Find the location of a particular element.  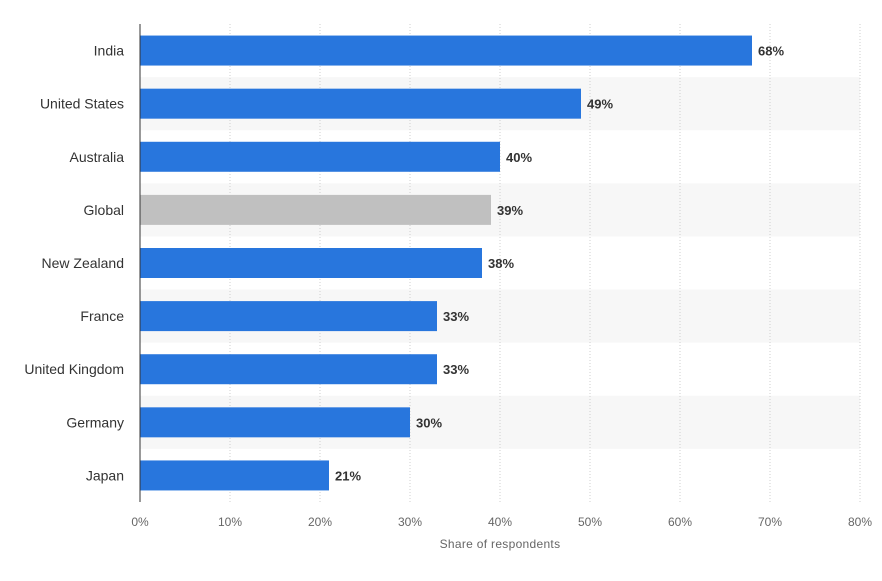

category-label: New Zealand is located at coordinates (83, 263).